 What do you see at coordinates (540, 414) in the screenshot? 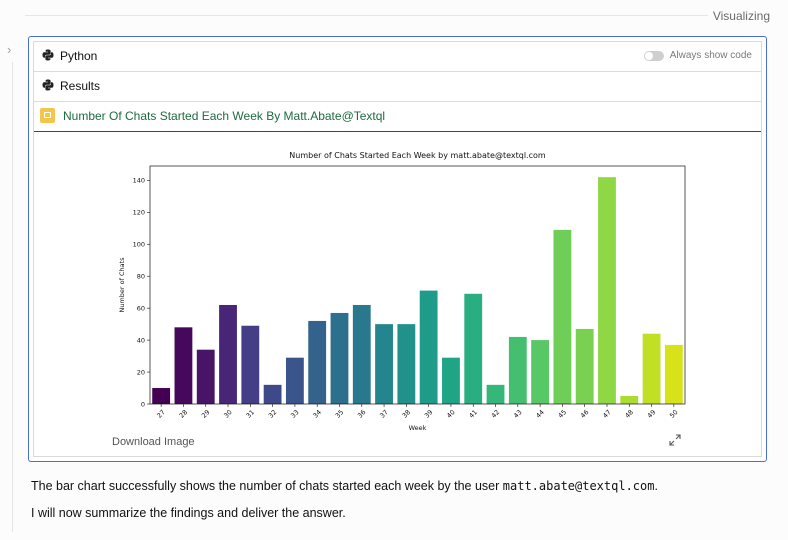
I see `x-tick-label: 44` at bounding box center [540, 414].